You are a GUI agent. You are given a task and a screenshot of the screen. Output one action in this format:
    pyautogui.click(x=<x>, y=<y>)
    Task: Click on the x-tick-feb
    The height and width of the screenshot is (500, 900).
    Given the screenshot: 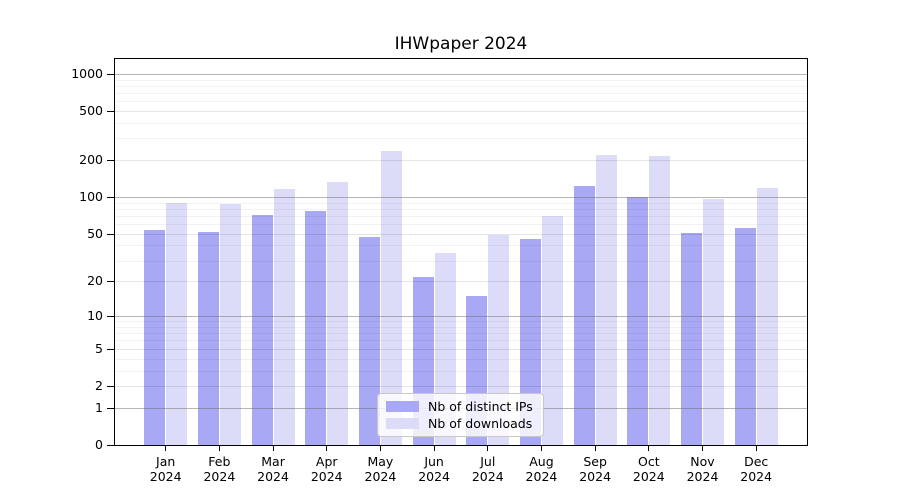 What is the action you would take?
    pyautogui.click(x=219, y=448)
    